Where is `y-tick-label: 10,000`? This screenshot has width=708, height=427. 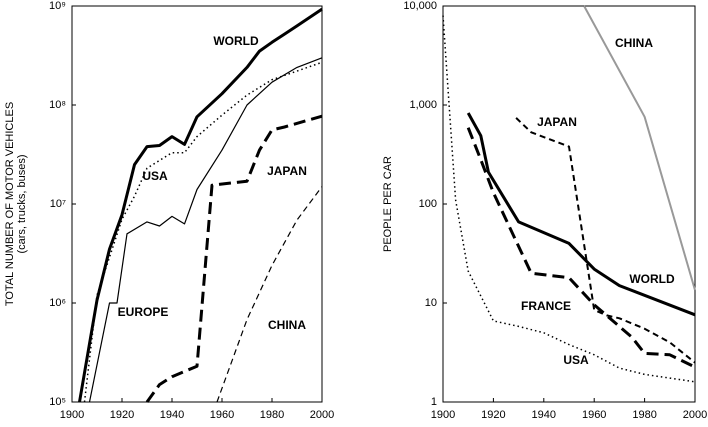 y-tick-label: 10,000 is located at coordinates (420, 6).